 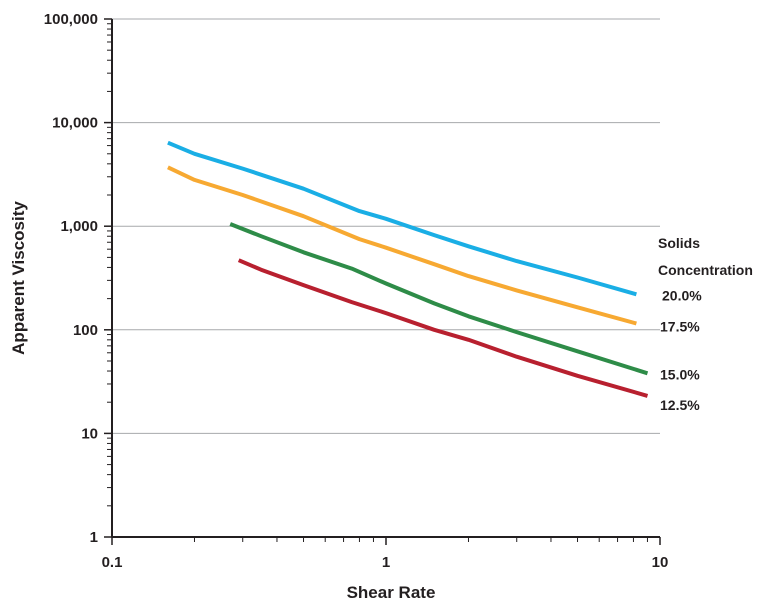 I want to click on y-tick-label: 10,000, so click(x=75, y=123).